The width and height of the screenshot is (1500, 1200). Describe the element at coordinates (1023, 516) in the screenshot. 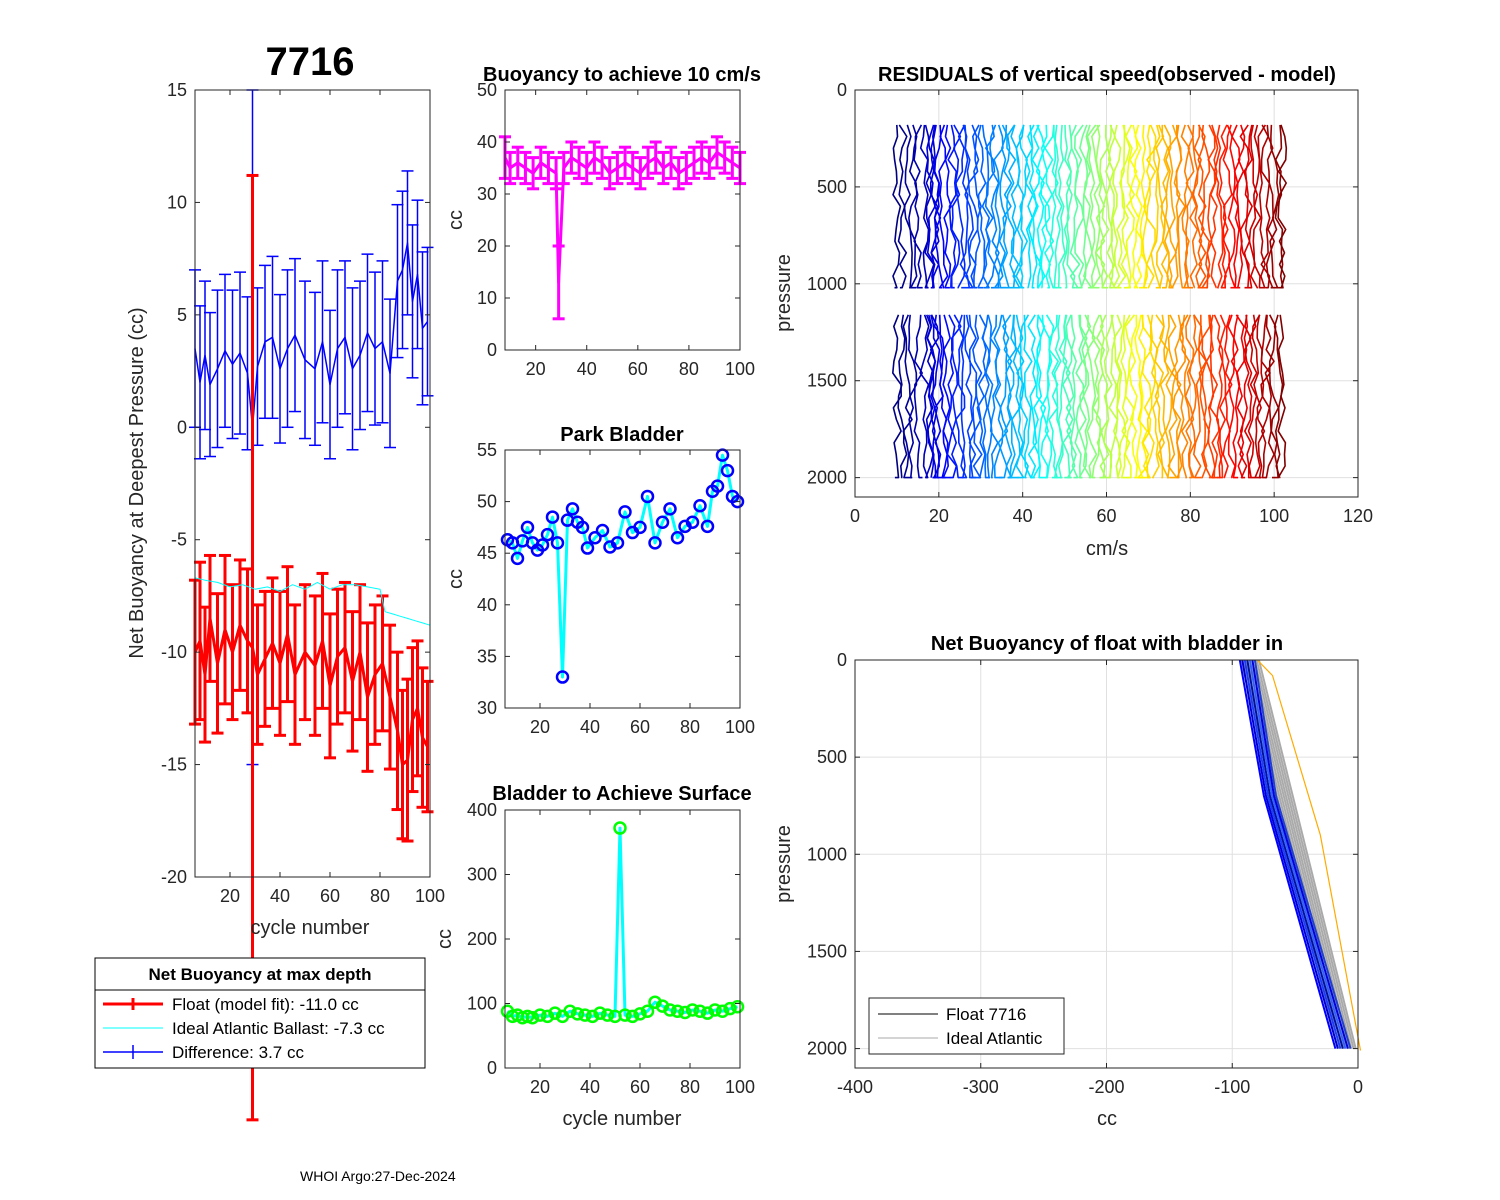

I see `x-tick-label: 40` at that location.